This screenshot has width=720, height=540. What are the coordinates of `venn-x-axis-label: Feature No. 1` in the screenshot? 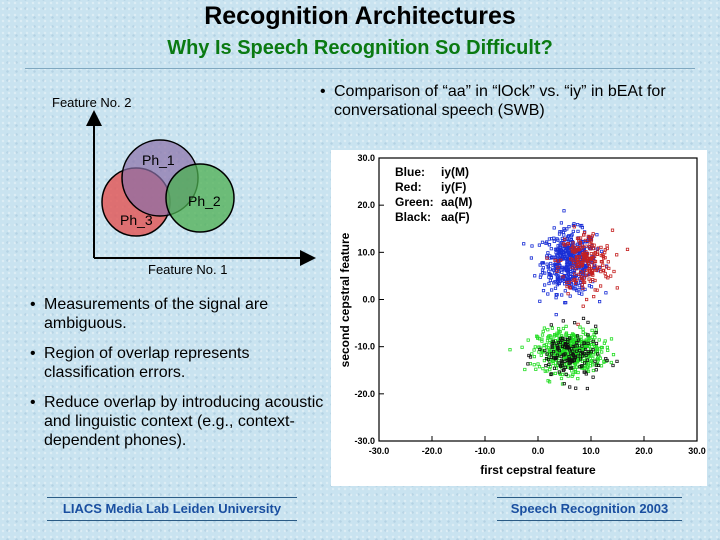 It's located at (188, 269).